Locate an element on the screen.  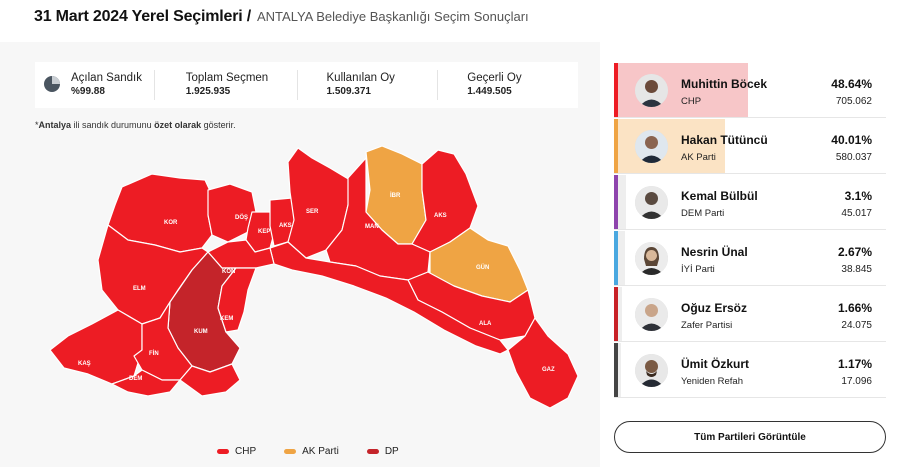
district-kas is located at coordinates (96, 347).